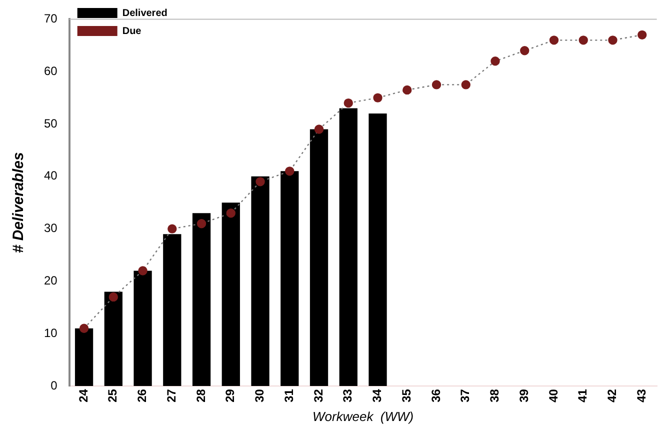 The height and width of the screenshot is (429, 662). What do you see at coordinates (318, 395) in the screenshot?
I see `x-tick-label: 32` at bounding box center [318, 395].